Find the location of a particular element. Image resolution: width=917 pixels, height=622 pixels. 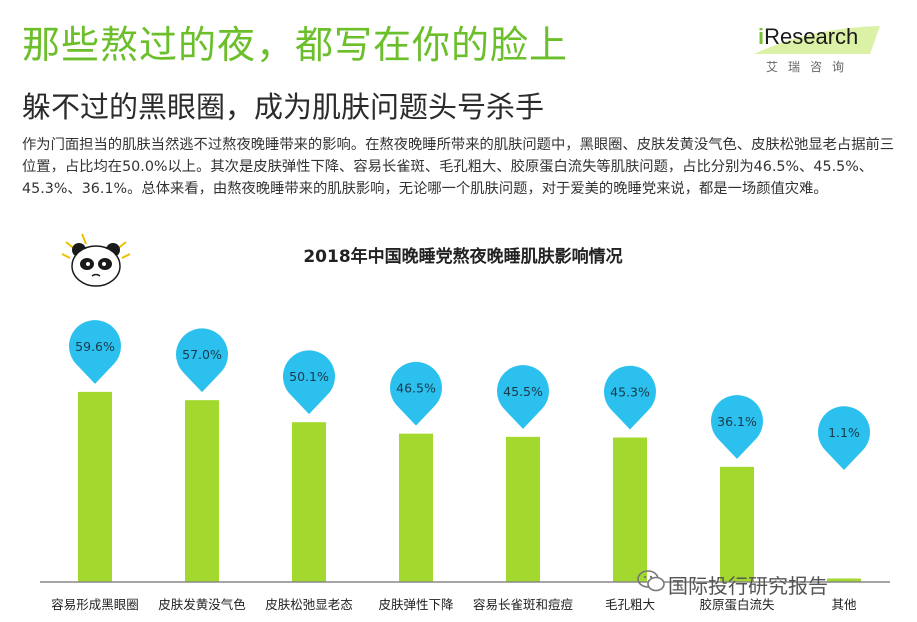

brand-prefix: i is located at coordinates (761, 36).